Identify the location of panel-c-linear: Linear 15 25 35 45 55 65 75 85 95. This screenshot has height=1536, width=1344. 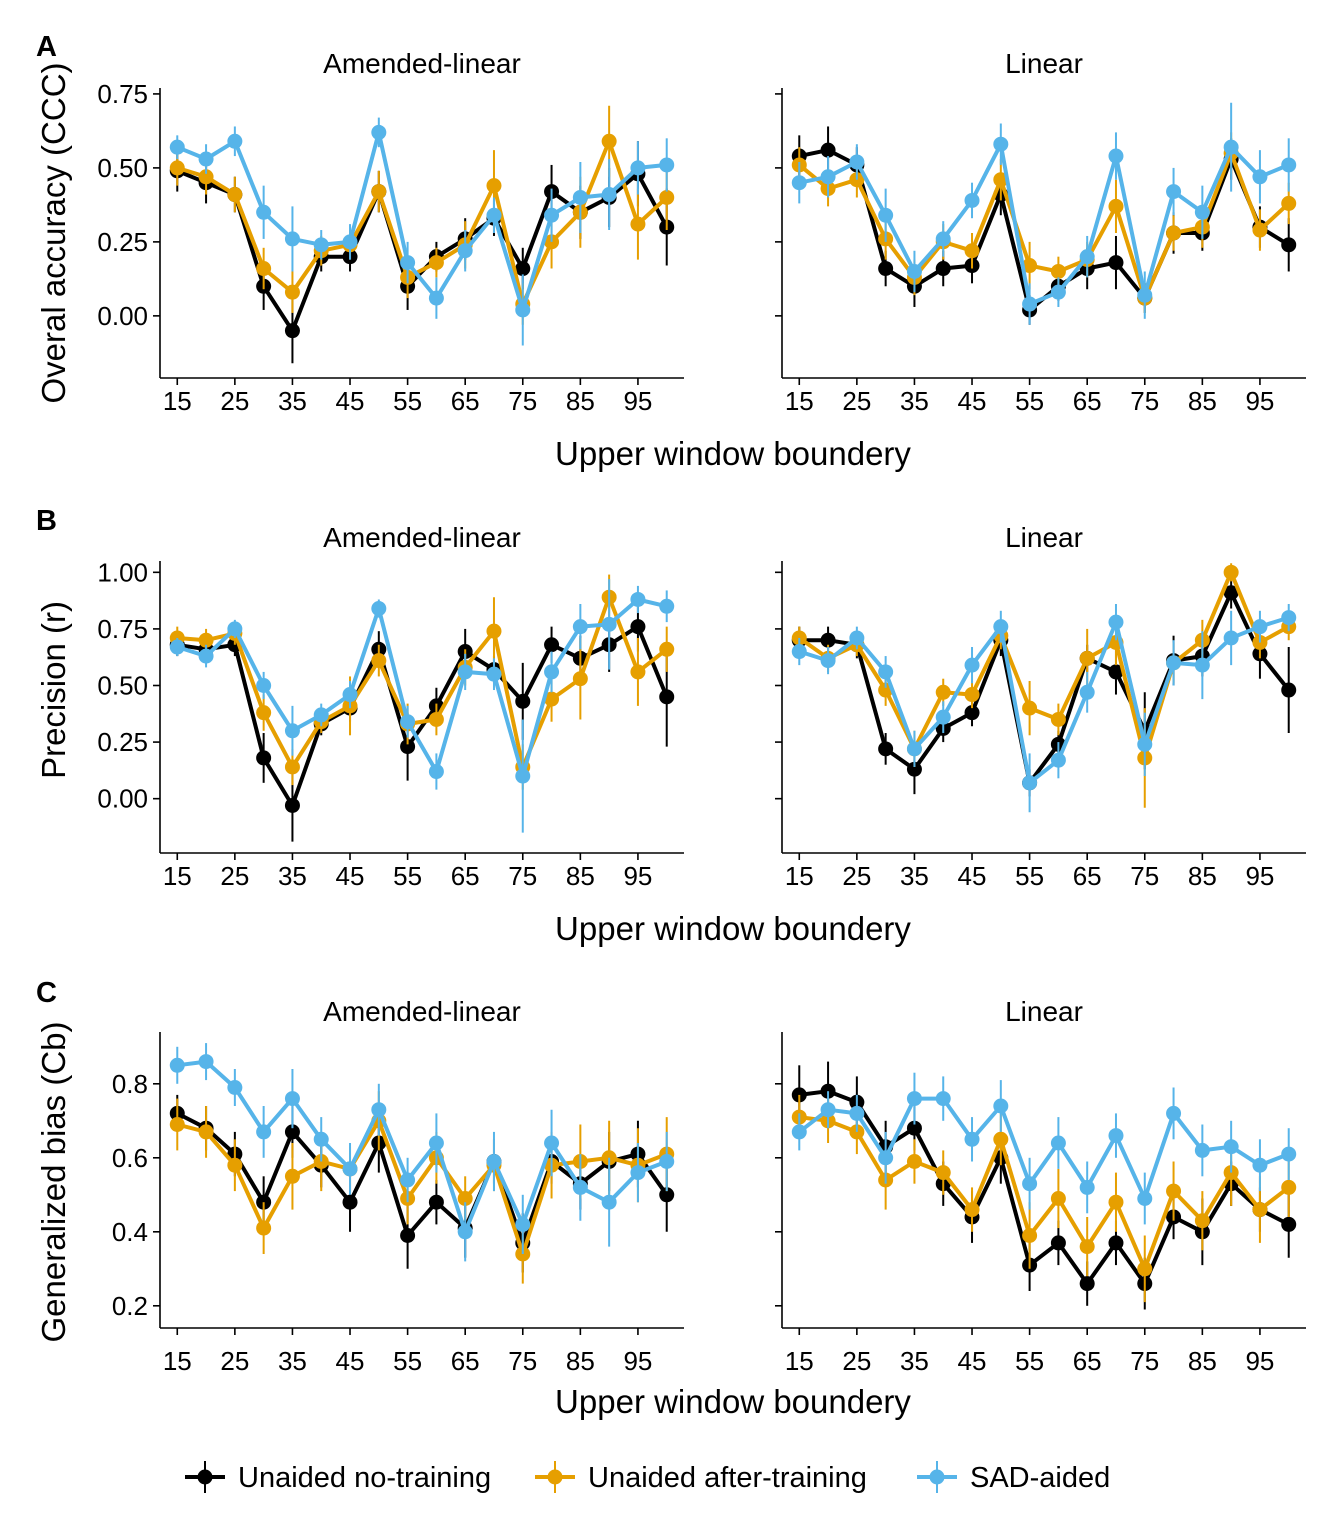
(1040, 1186).